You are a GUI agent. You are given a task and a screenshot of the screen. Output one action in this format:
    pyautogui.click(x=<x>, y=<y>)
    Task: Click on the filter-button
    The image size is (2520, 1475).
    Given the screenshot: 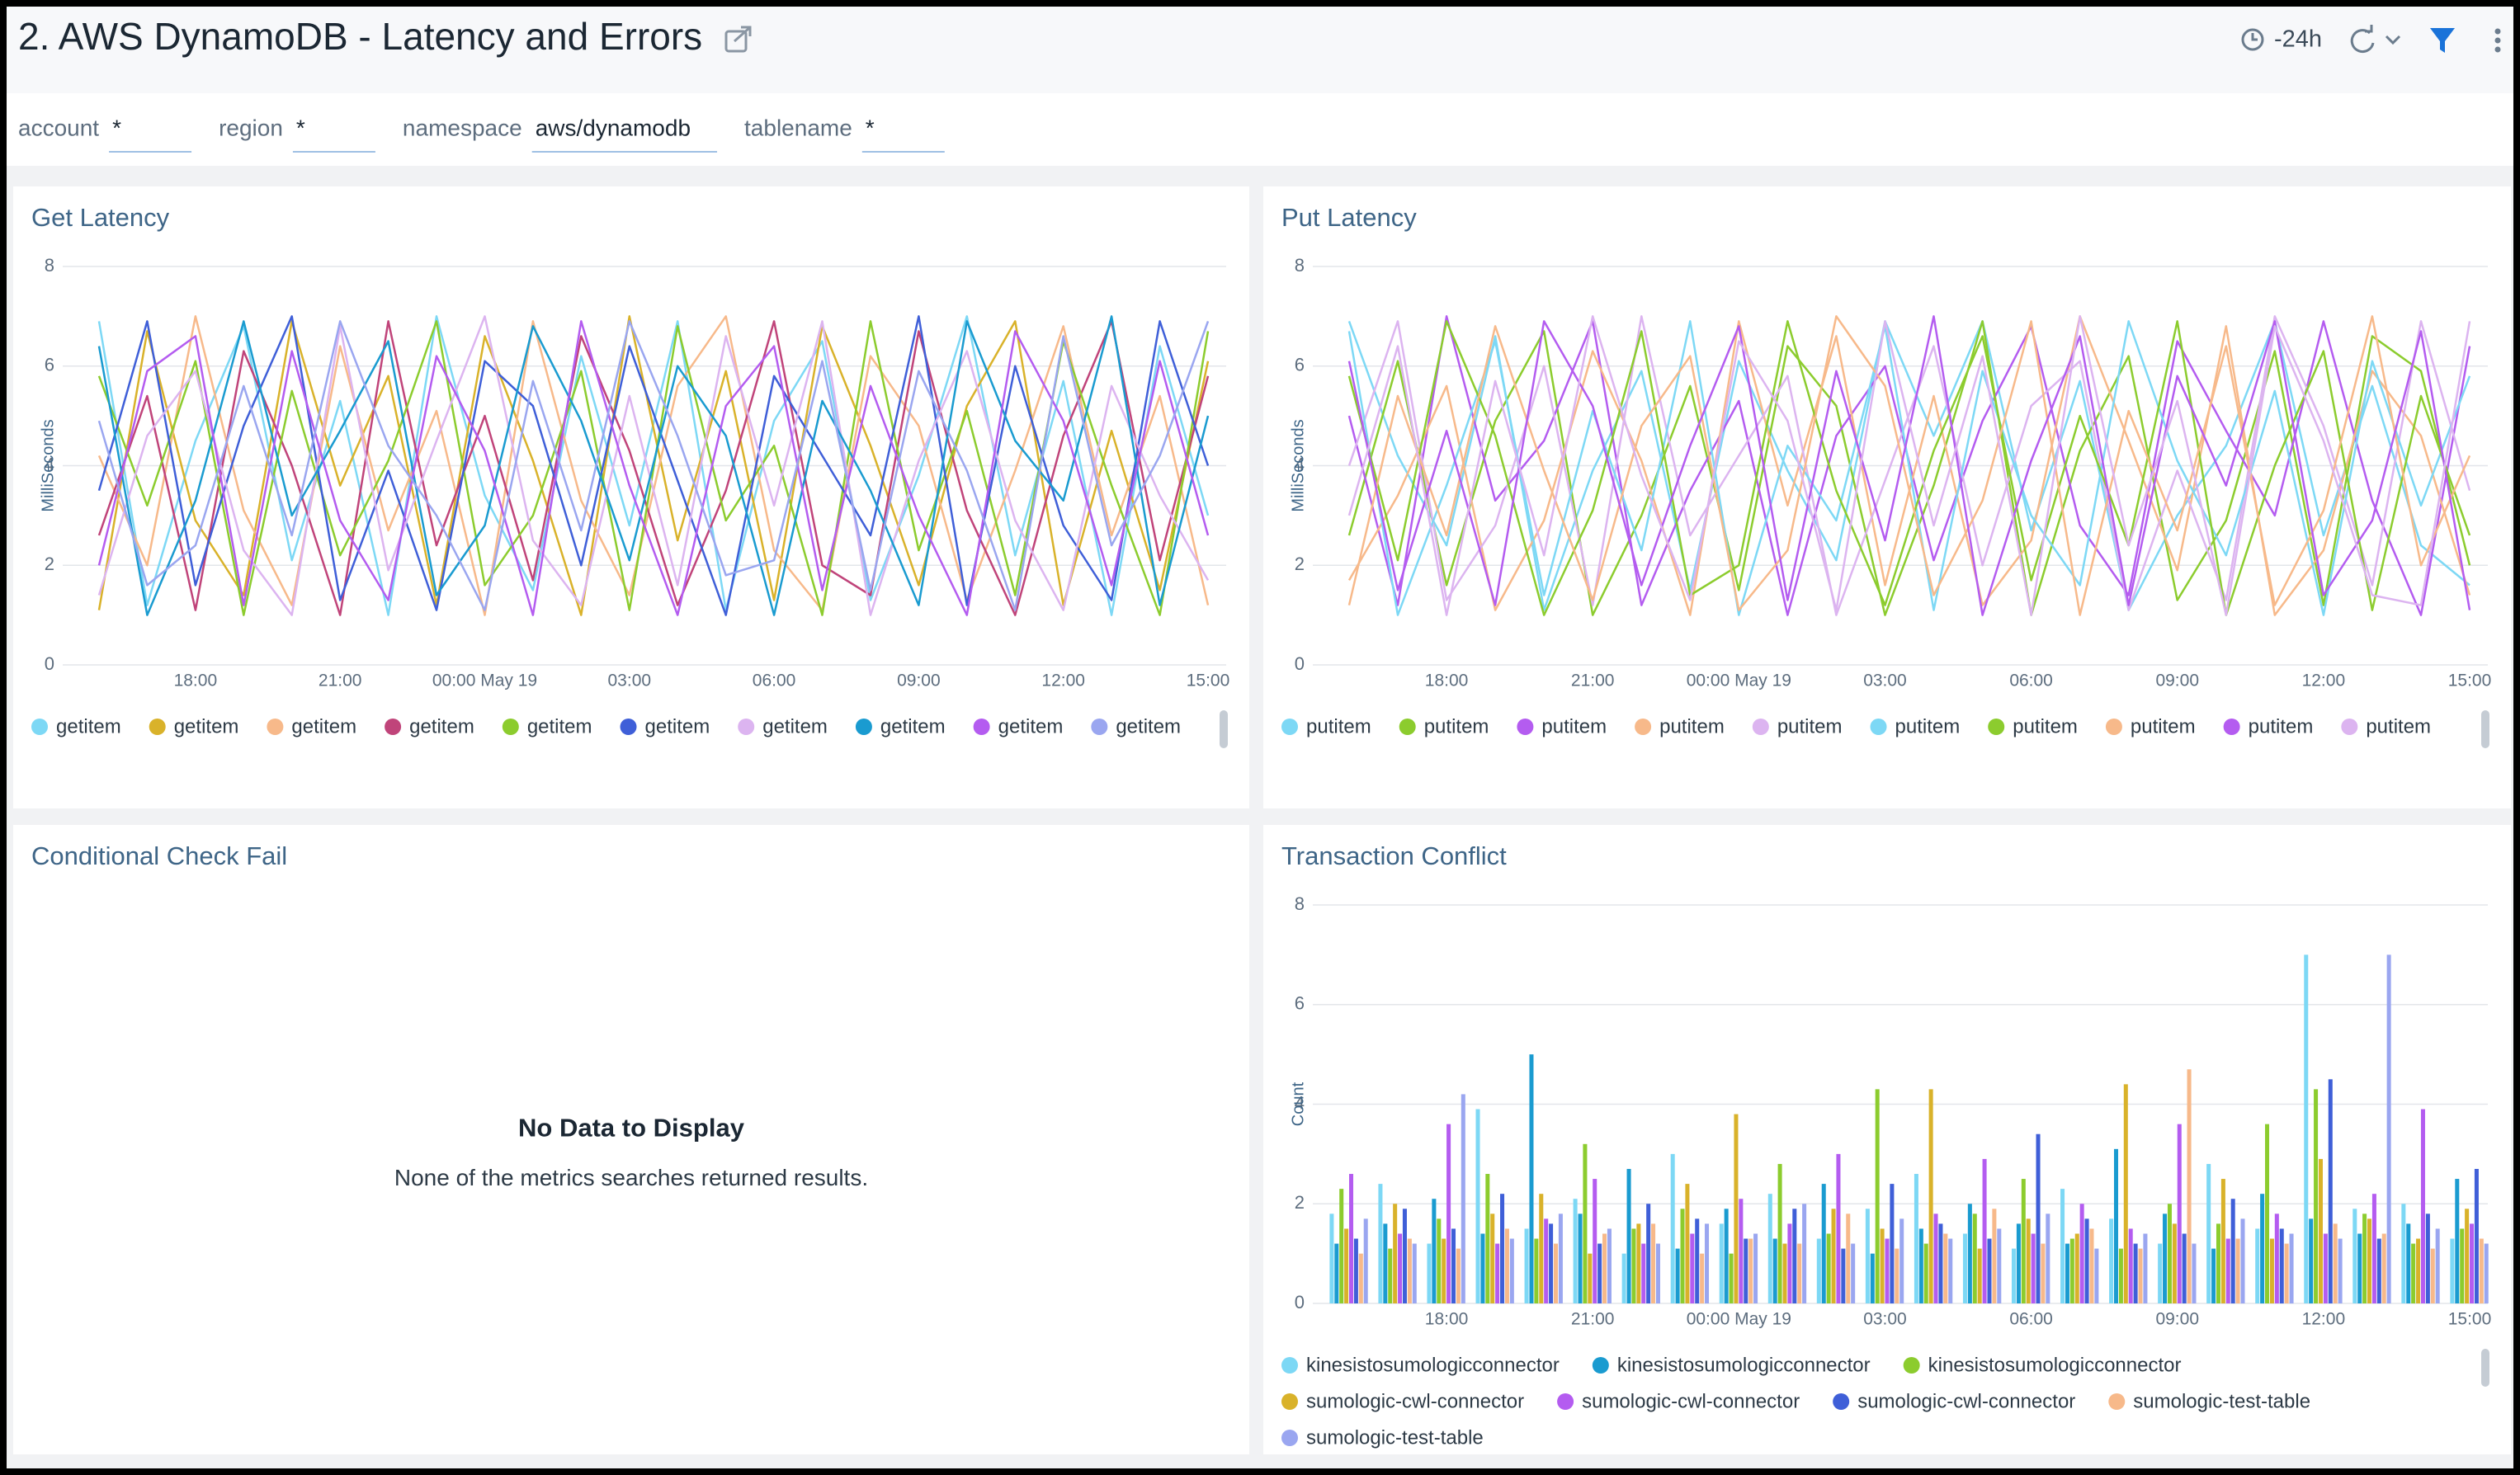 What is the action you would take?
    pyautogui.click(x=2442, y=40)
    